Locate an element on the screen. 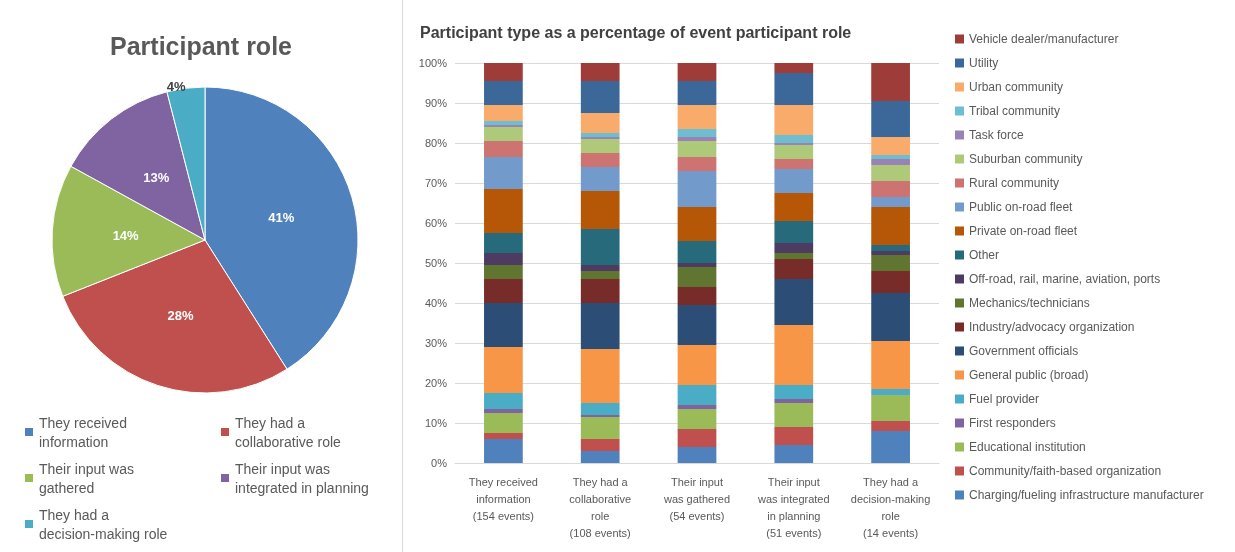 This screenshot has height=552, width=1235. y-tick-label: 80% is located at coordinates (436, 143).